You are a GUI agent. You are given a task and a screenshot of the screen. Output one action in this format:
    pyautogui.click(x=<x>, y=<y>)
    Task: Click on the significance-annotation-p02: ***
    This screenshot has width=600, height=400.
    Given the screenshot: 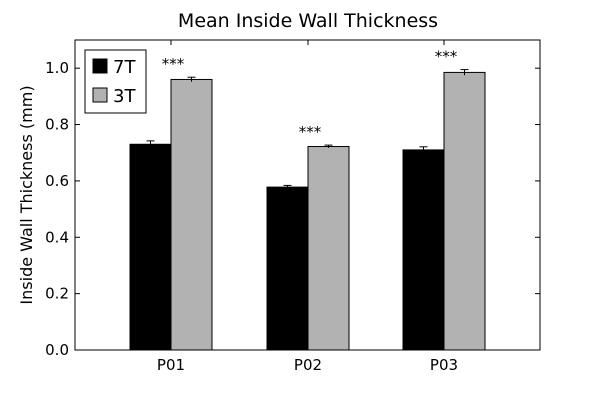 What is the action you would take?
    pyautogui.click(x=310, y=132)
    